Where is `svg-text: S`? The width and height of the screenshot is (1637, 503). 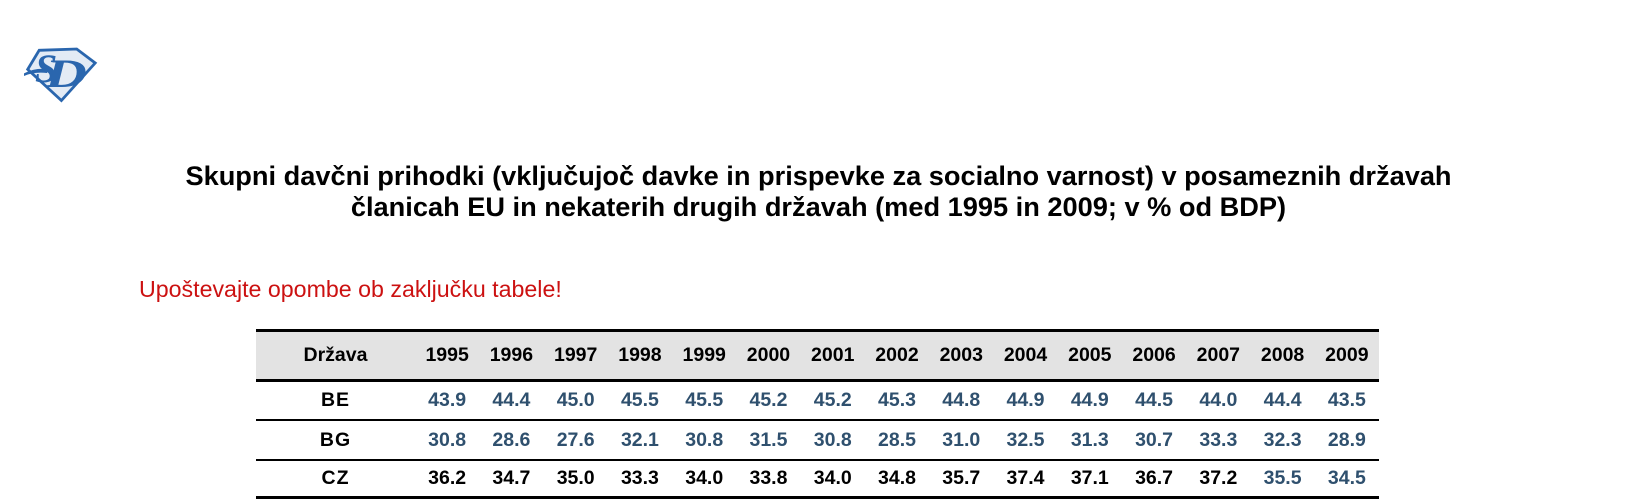 svg-text: S is located at coordinates (46, 68).